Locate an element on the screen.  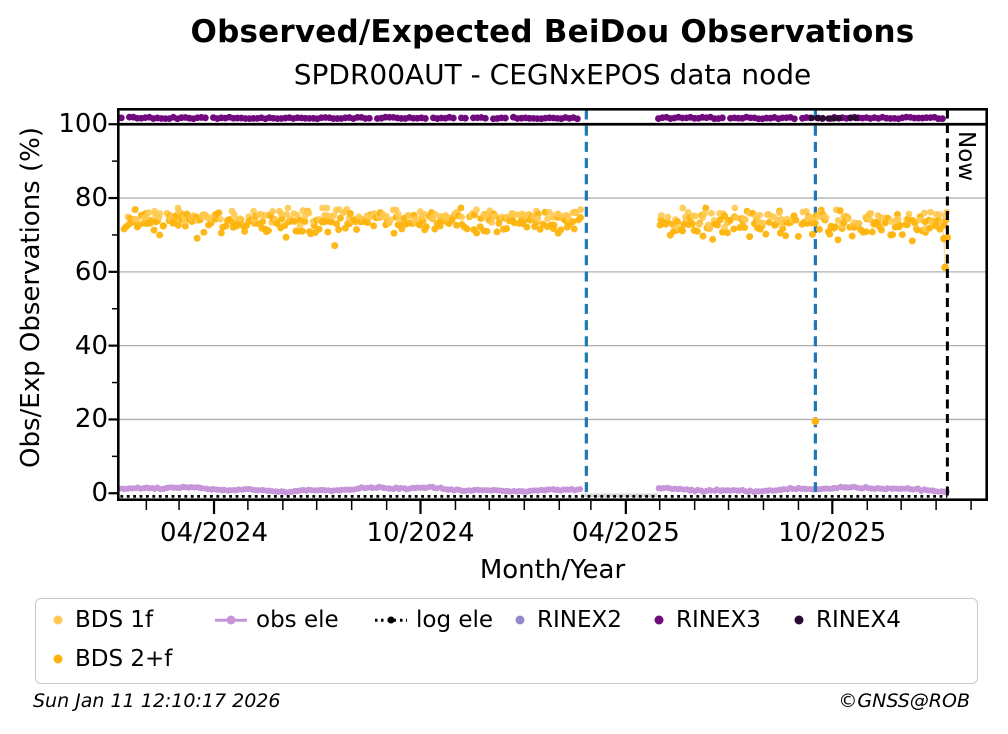
series-rinex4 is located at coordinates (834, 118).